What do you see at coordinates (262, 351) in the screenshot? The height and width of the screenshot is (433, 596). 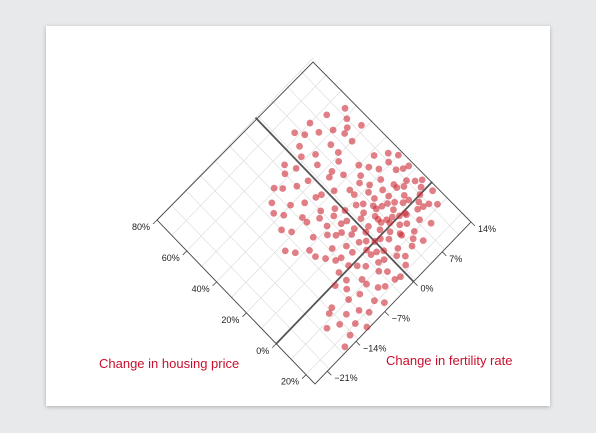 I see `x-tick-label: 0%` at bounding box center [262, 351].